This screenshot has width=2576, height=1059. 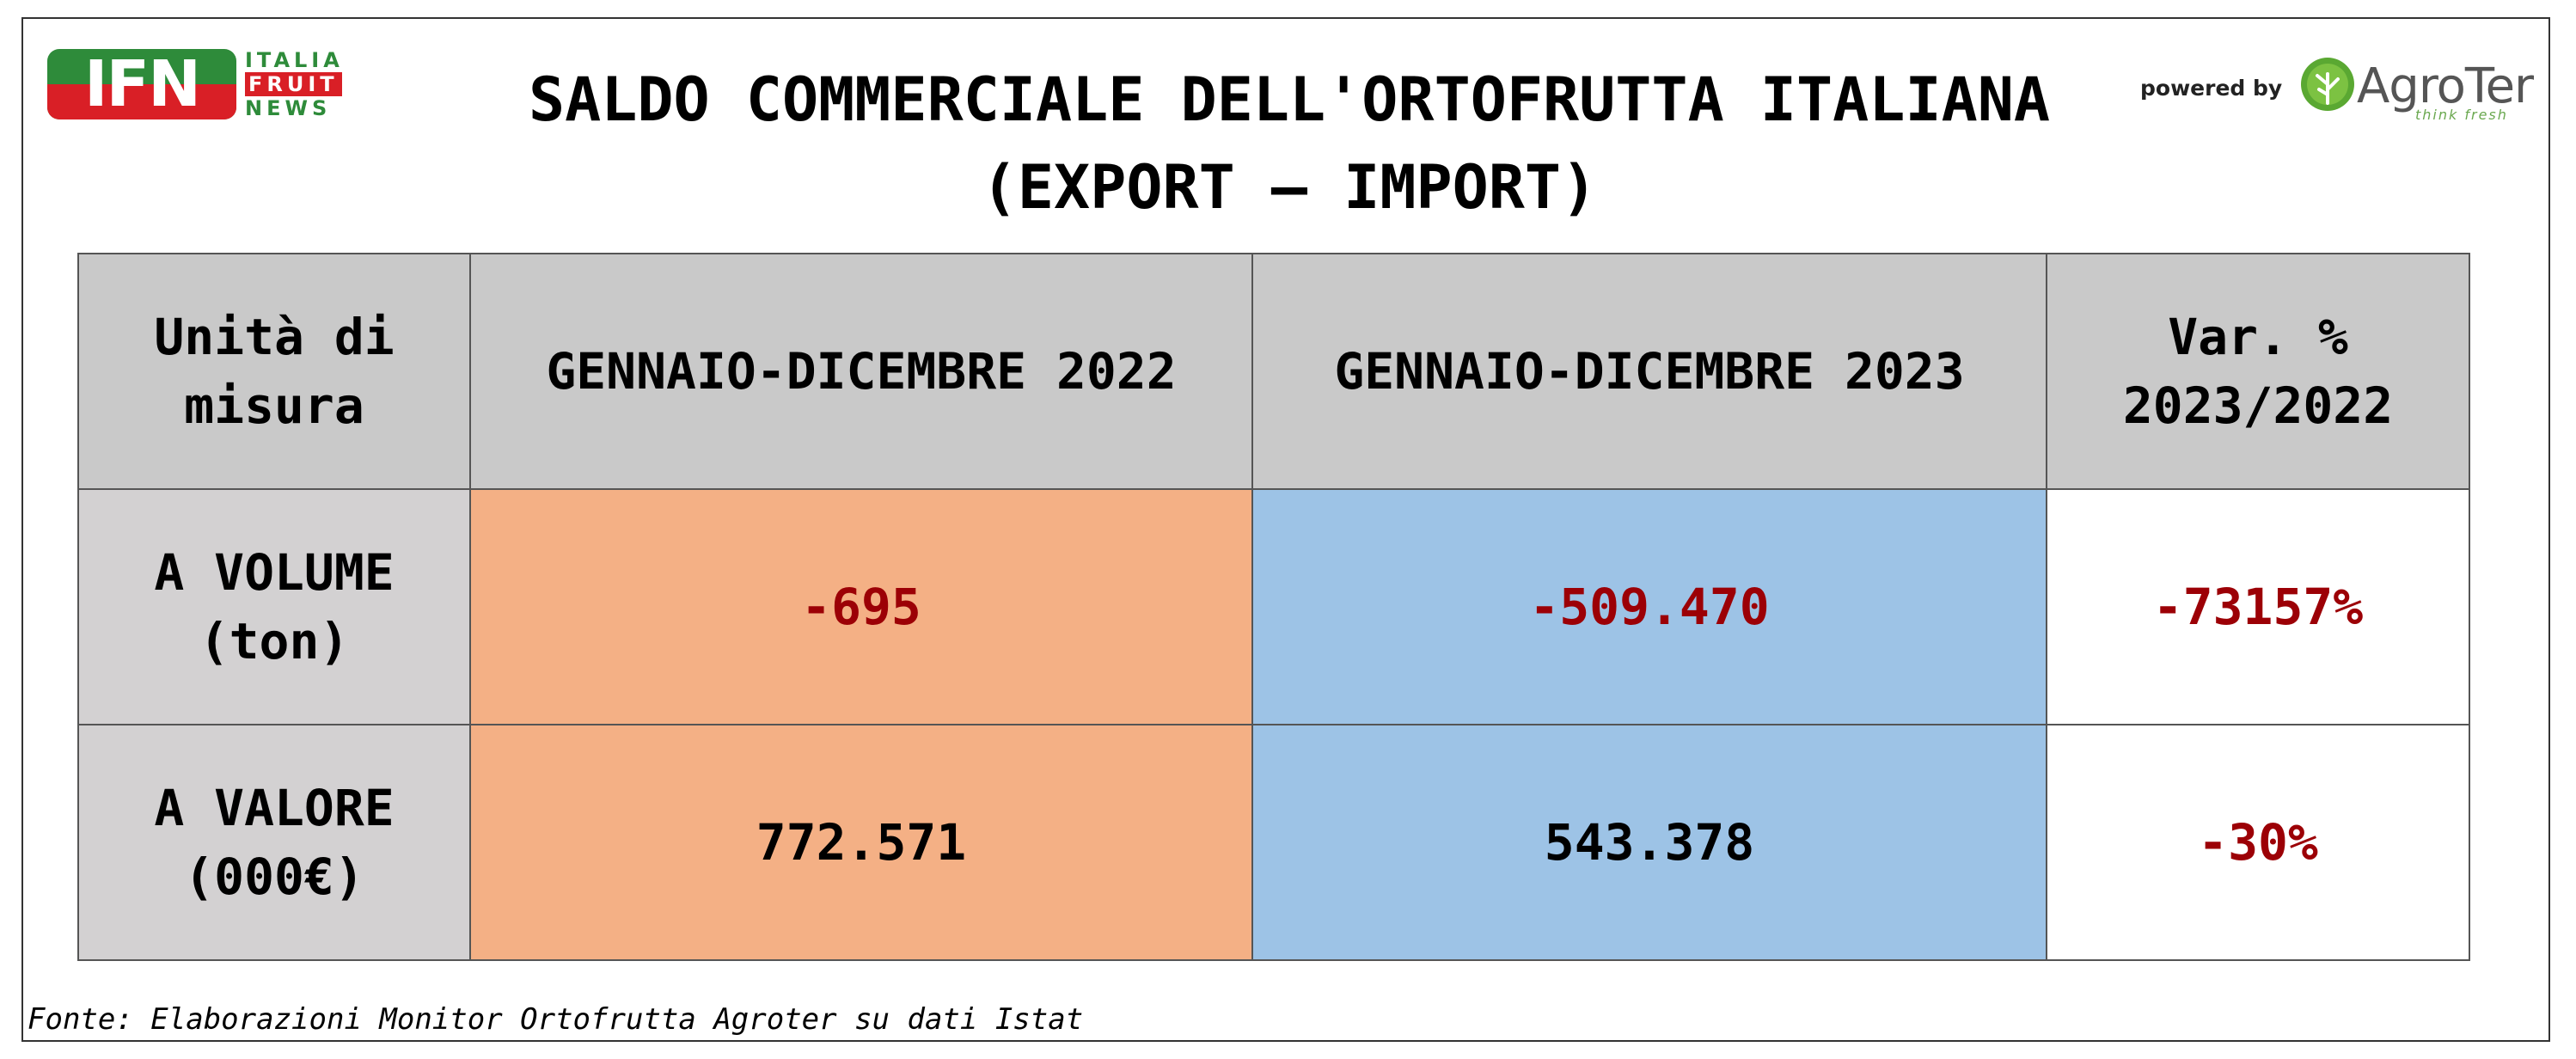 What do you see at coordinates (861, 842) in the screenshot?
I see `cell-value-2022: 772.571` at bounding box center [861, 842].